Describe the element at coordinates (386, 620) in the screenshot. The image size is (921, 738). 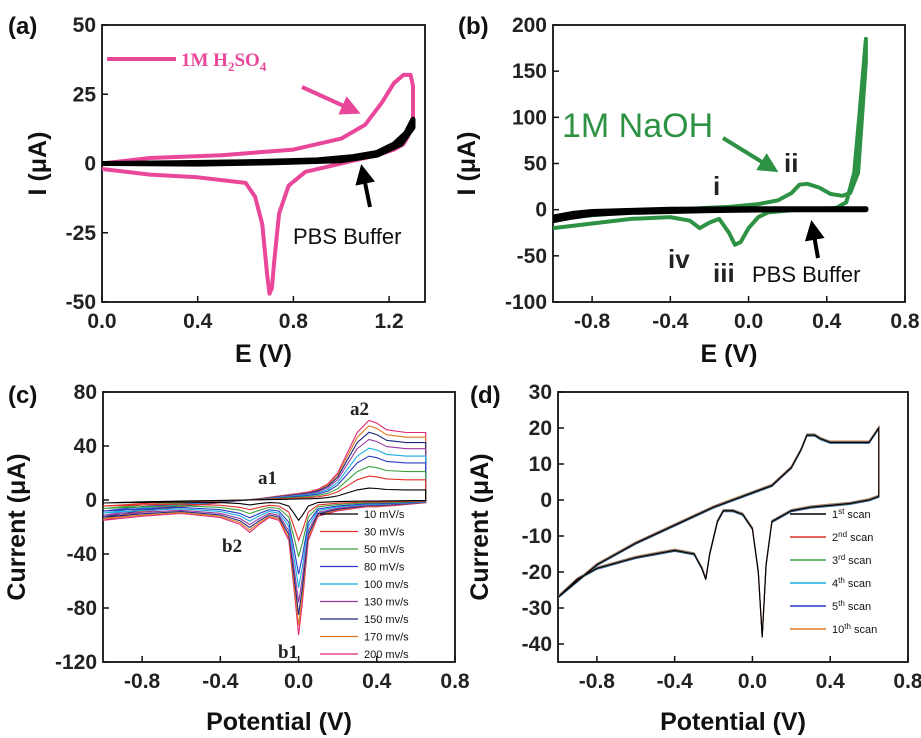
I see `legend-entry: 150 mv/s` at that location.